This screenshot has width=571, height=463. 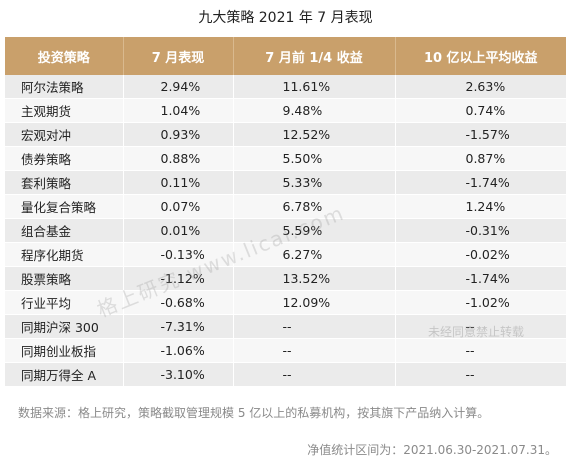 What do you see at coordinates (178, 110) in the screenshot?
I see `cell-july-performance: 1.04%` at bounding box center [178, 110].